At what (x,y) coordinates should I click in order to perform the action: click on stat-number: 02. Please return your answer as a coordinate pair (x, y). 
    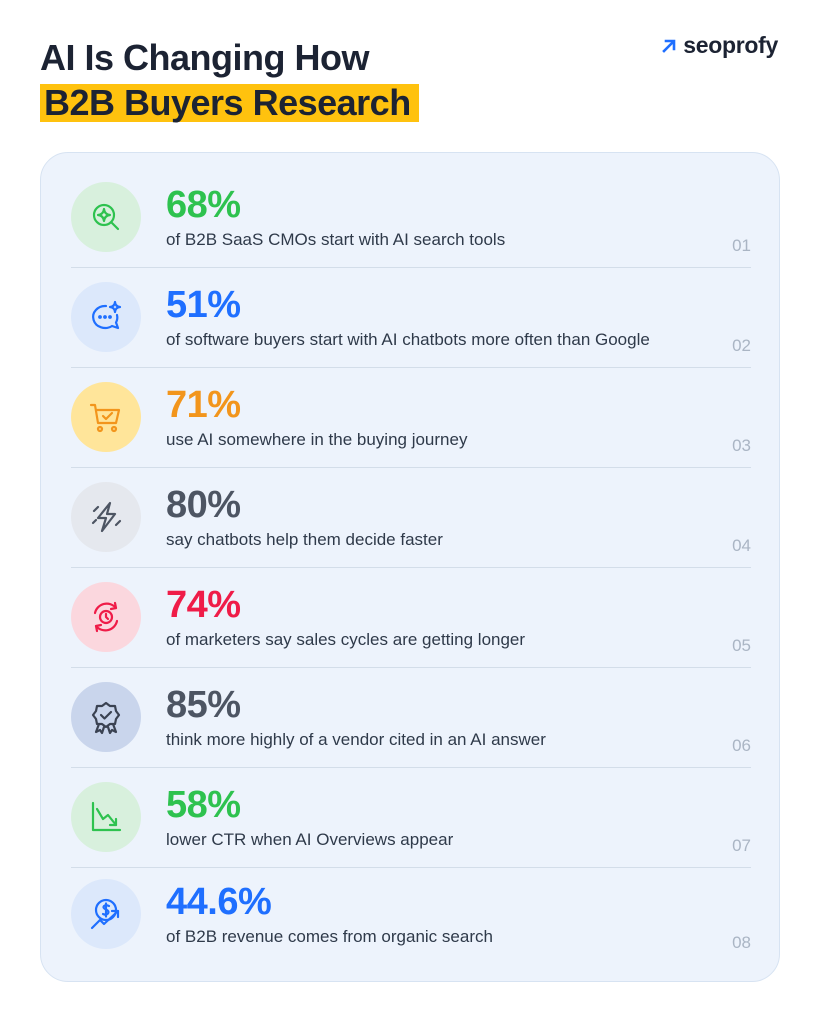
    Looking at the image, I should click on (741, 345).